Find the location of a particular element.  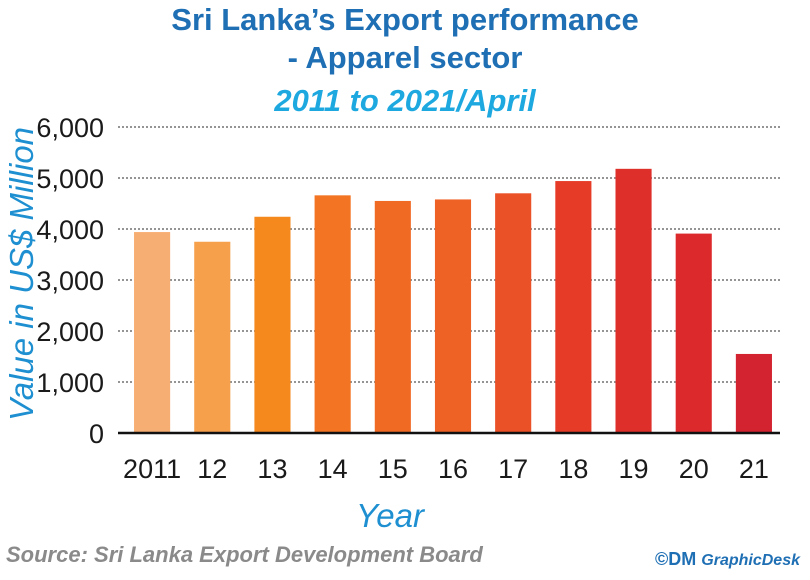

y-tick-label: 0 is located at coordinates (96, 434).